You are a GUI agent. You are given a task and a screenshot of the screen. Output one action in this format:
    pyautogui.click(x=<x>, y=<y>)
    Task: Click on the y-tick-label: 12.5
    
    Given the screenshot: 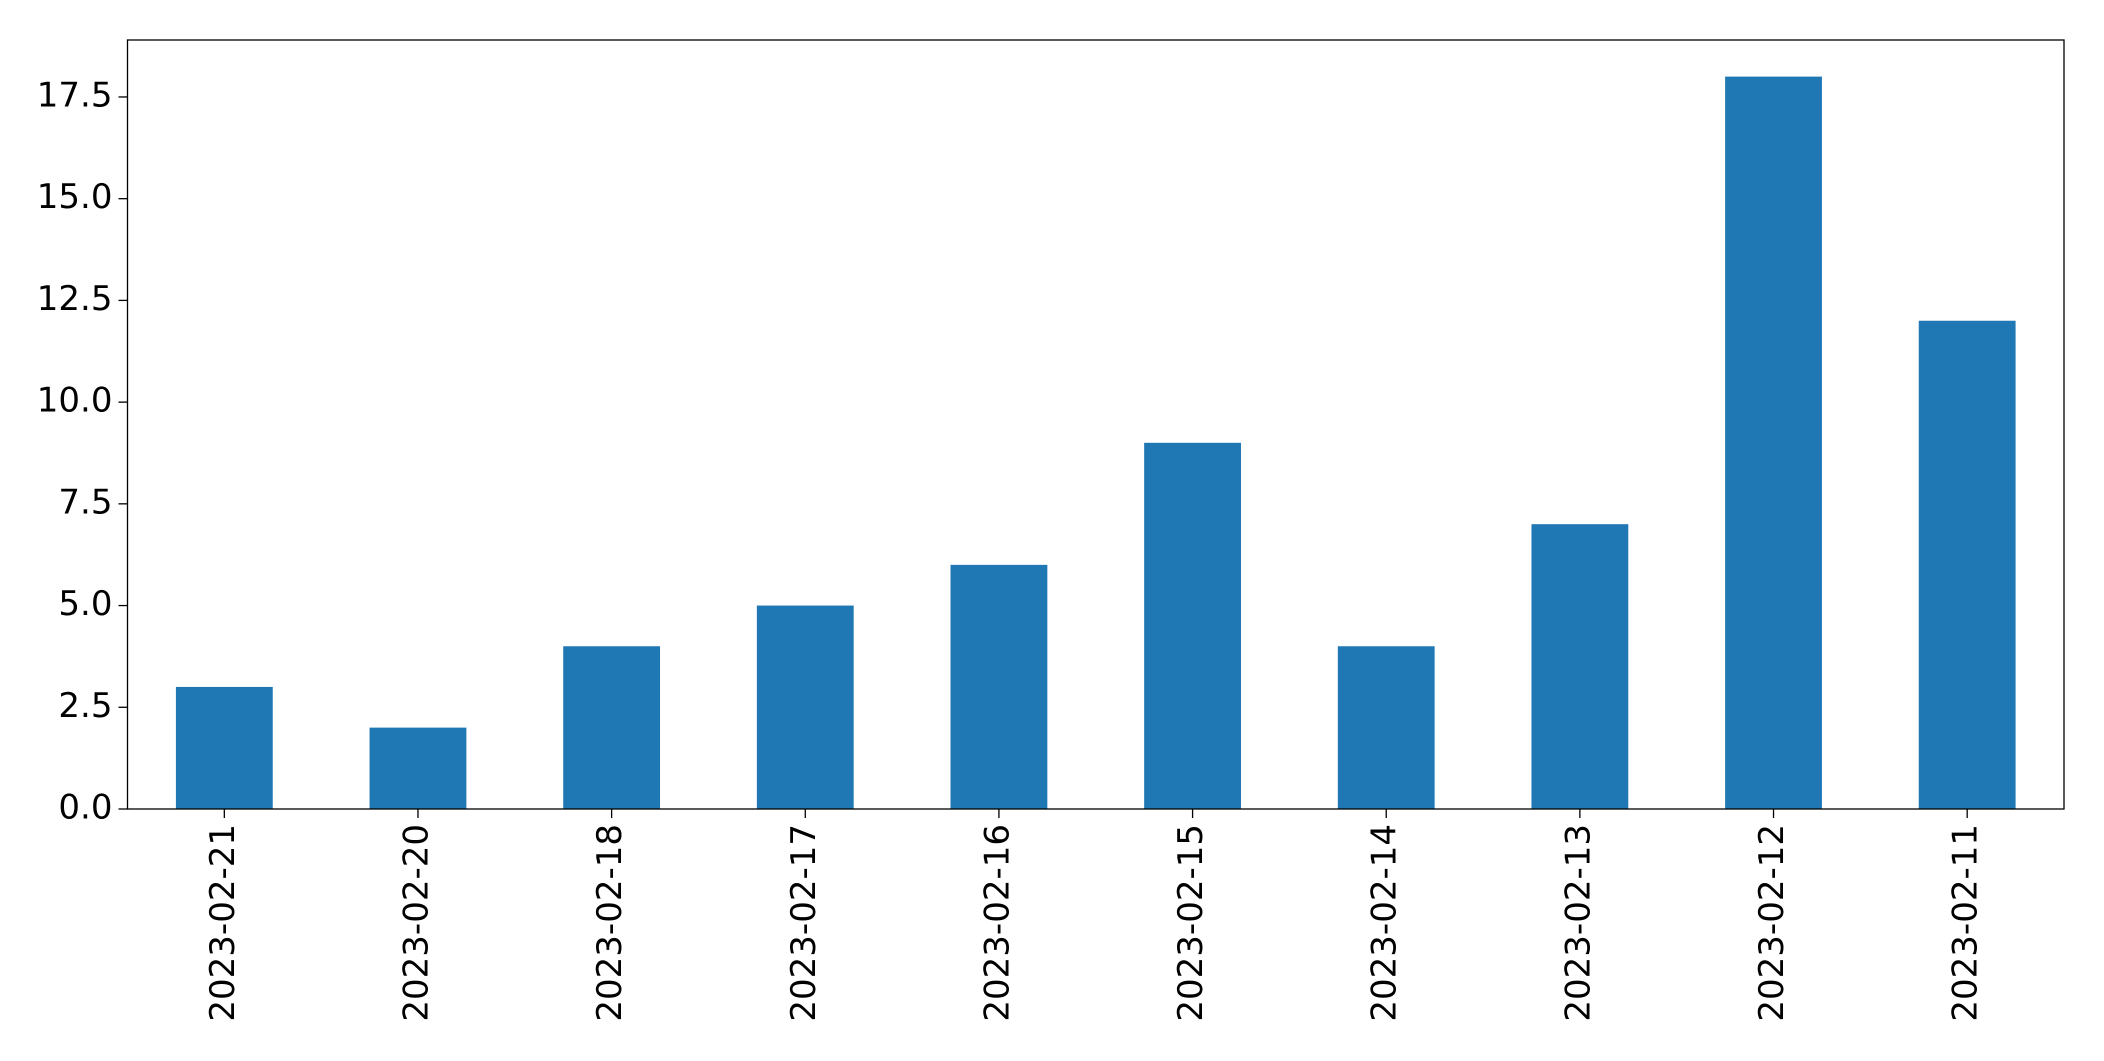 What is the action you would take?
    pyautogui.click(x=75, y=299)
    